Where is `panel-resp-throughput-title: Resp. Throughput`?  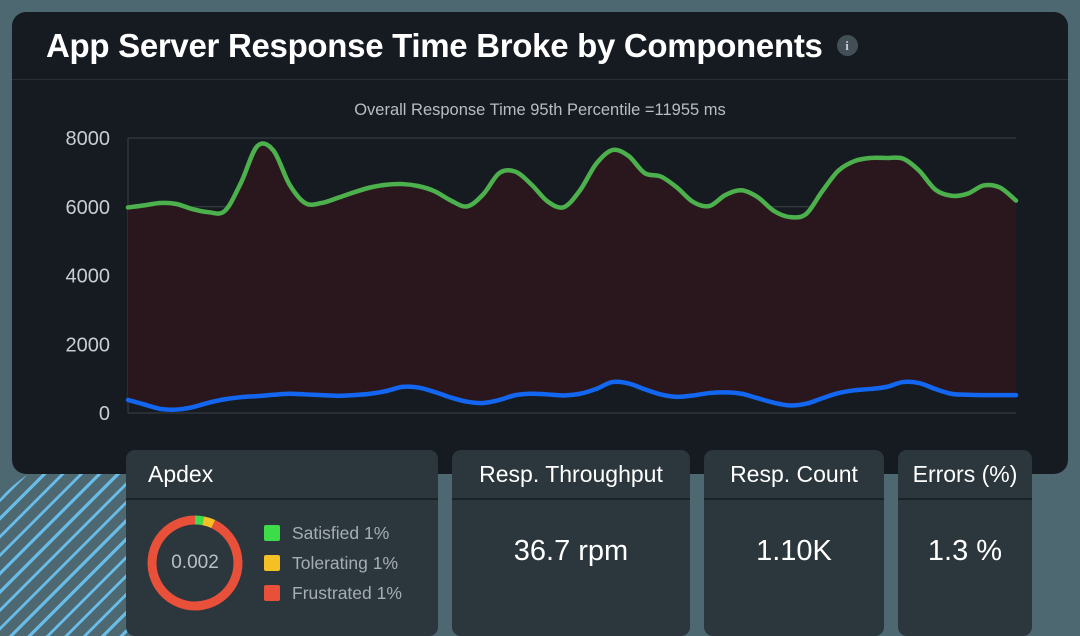 panel-resp-throughput-title: Resp. Throughput is located at coordinates (571, 473).